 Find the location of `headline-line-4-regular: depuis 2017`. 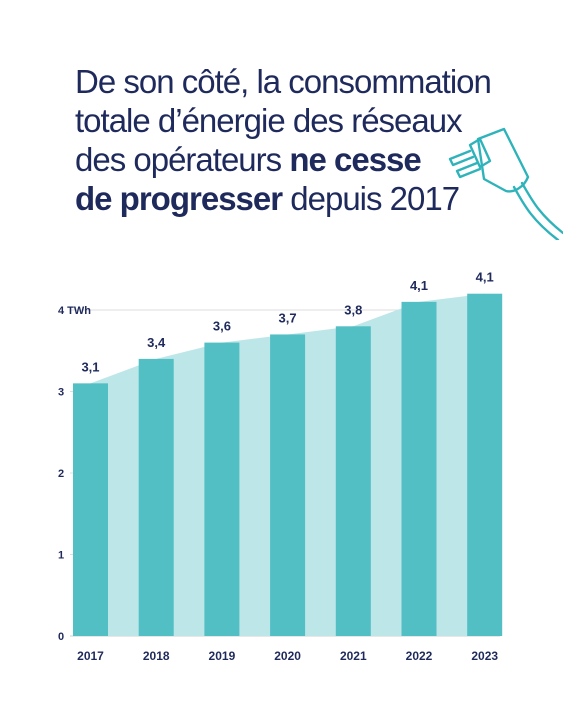

headline-line-4-regular: depuis 2017 is located at coordinates (371, 198).